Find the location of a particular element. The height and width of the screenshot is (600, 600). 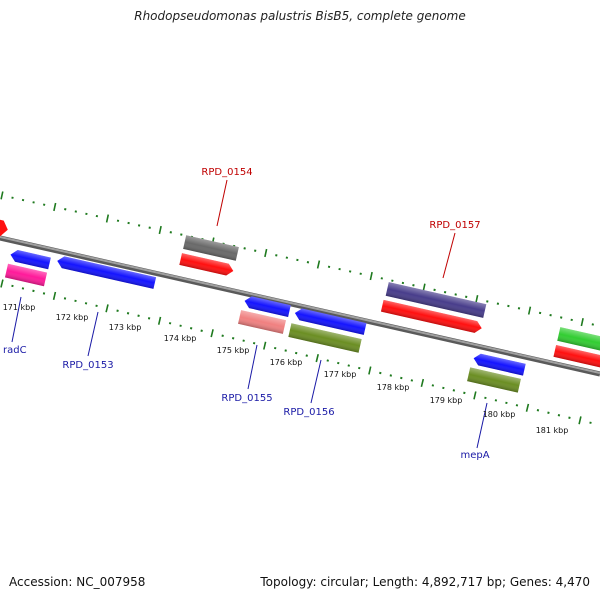

kbp-label: 181 kbp is located at coordinates (552, 430).